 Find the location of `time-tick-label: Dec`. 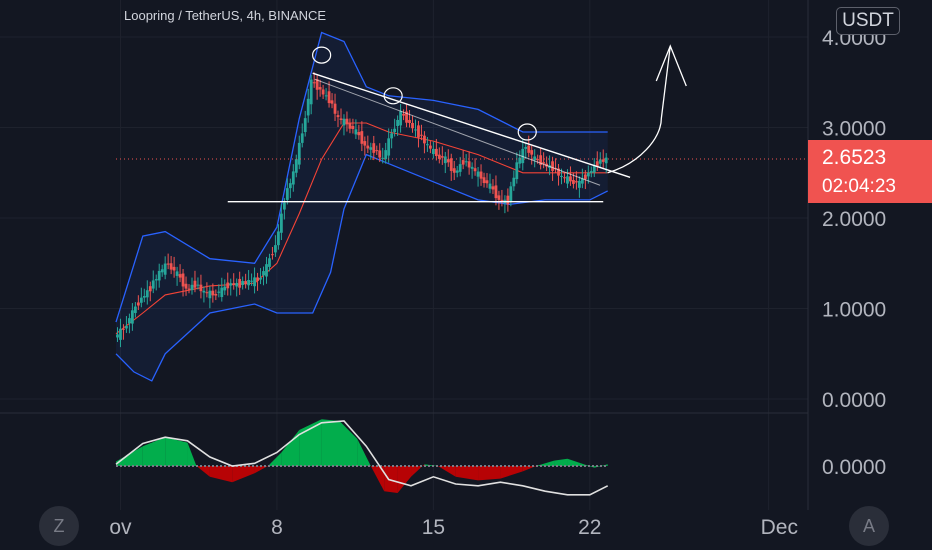

time-tick-label: Dec is located at coordinates (779, 527).